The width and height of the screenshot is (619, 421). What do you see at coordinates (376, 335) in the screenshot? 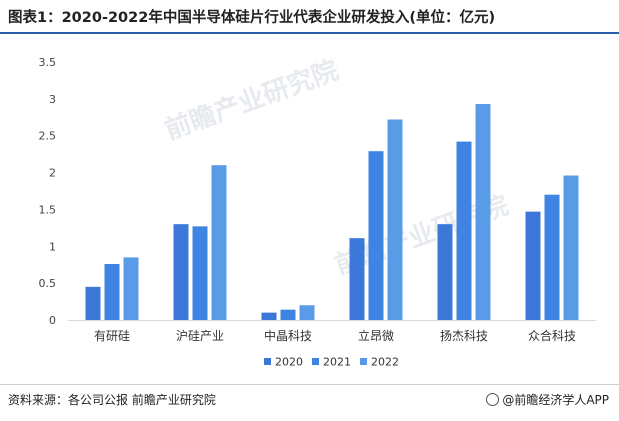
I see `x-tick-label: 立昂微` at bounding box center [376, 335].